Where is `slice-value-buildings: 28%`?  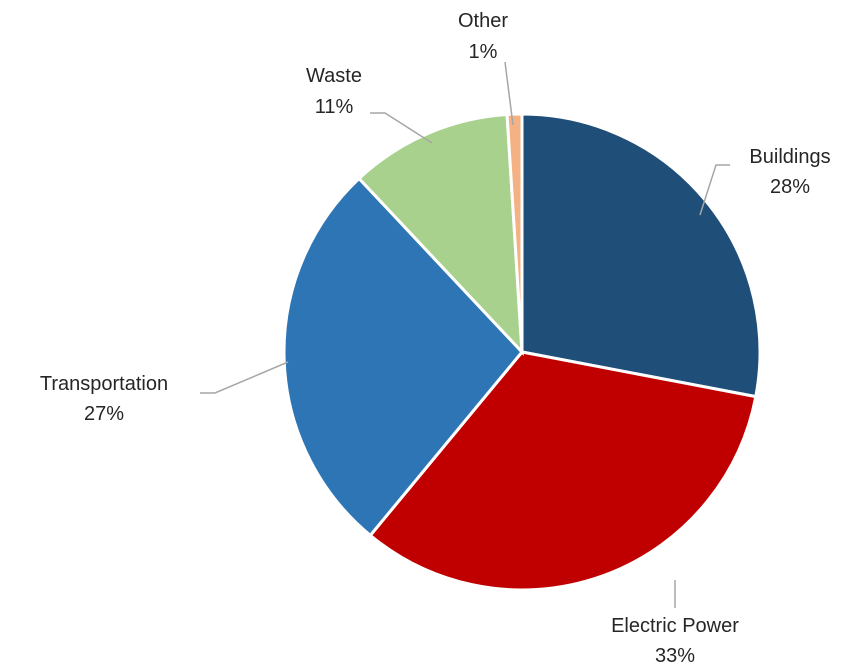 slice-value-buildings: 28% is located at coordinates (790, 187).